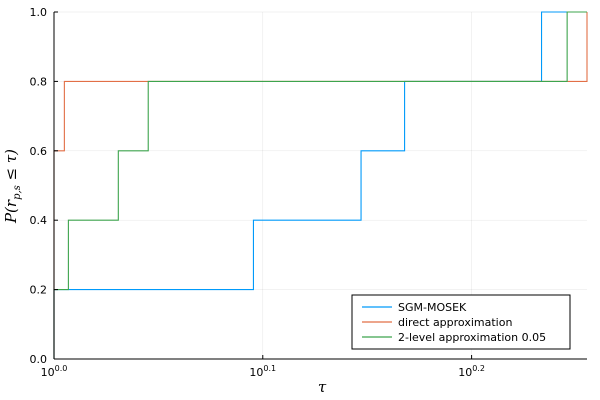 The width and height of the screenshot is (600, 400). Describe the element at coordinates (472, 337) in the screenshot. I see `legend-label: 2-level approximation 0.05` at that location.